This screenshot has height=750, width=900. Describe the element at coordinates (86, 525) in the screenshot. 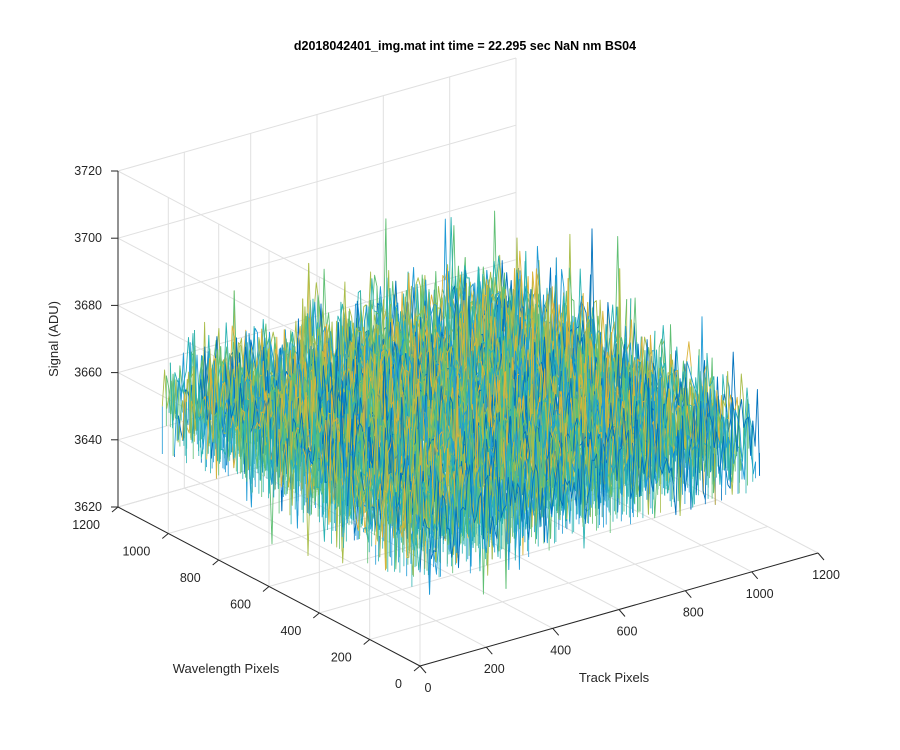

I see `y-tick-label: 1200` at that location.